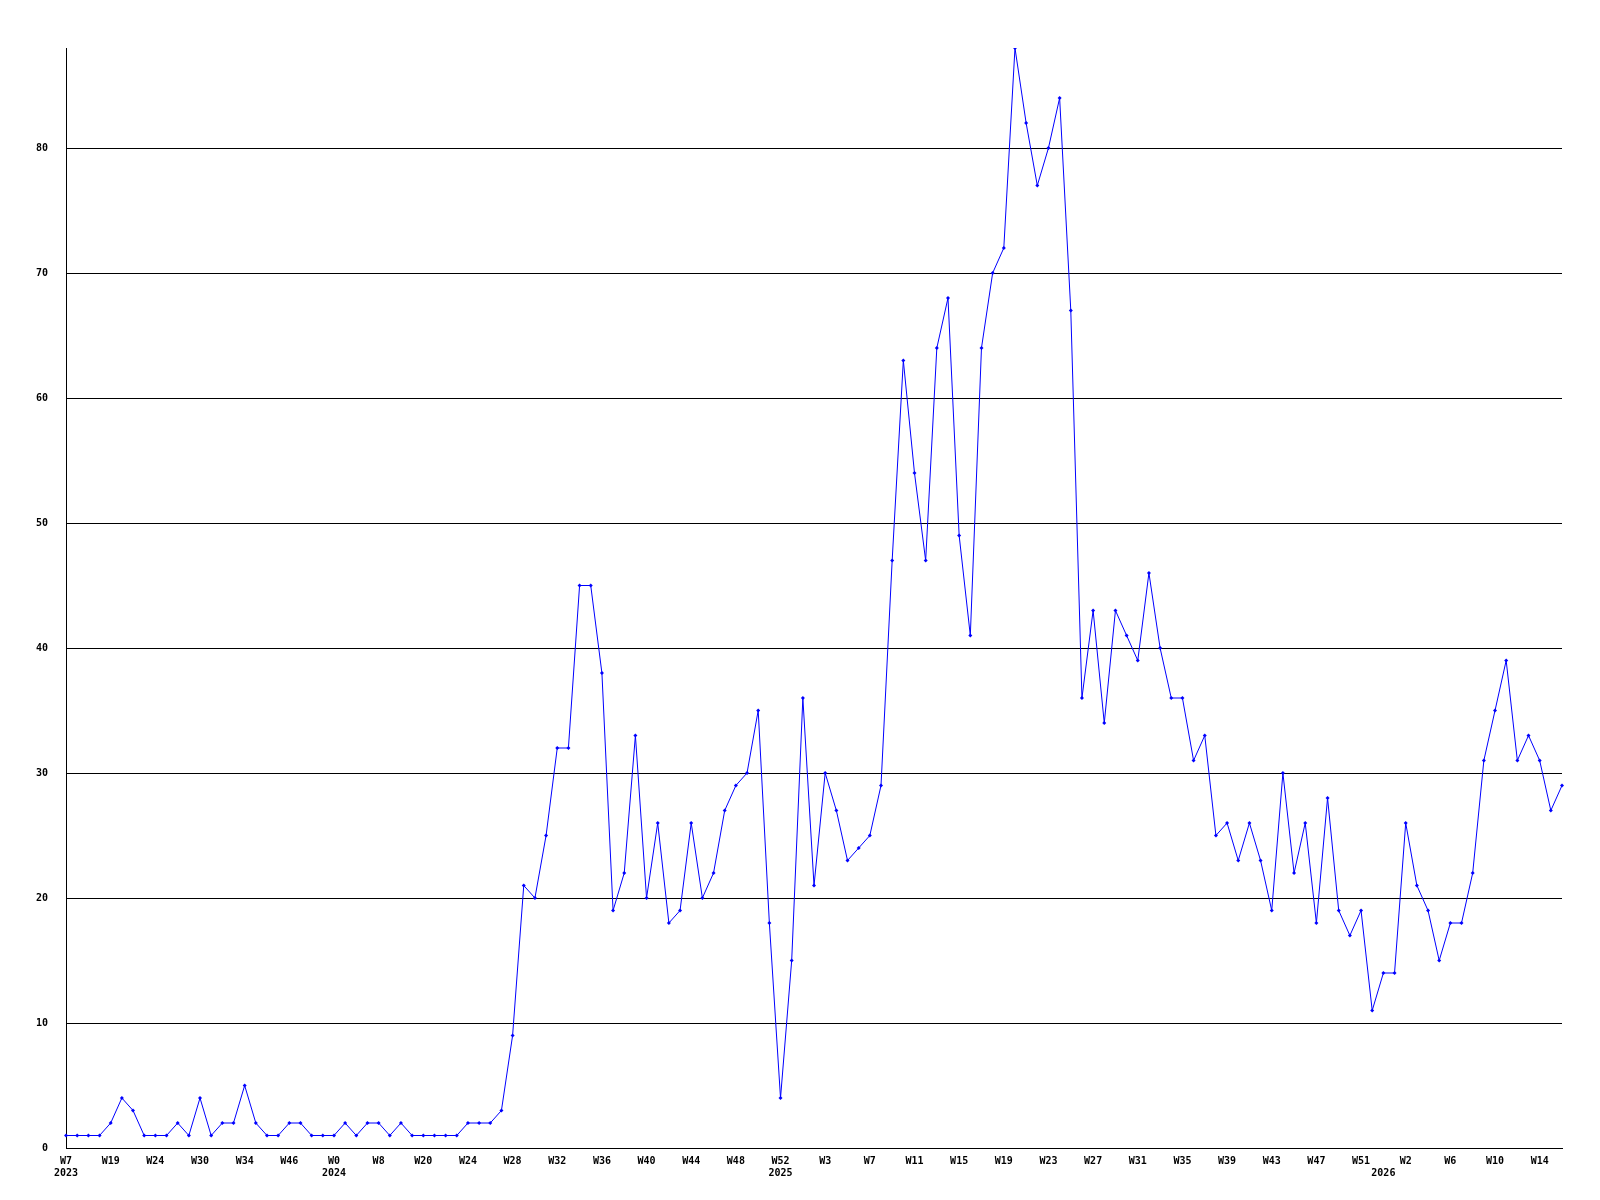 The height and width of the screenshot is (1200, 1600). I want to click on y-tick-label: 80, so click(42, 147).